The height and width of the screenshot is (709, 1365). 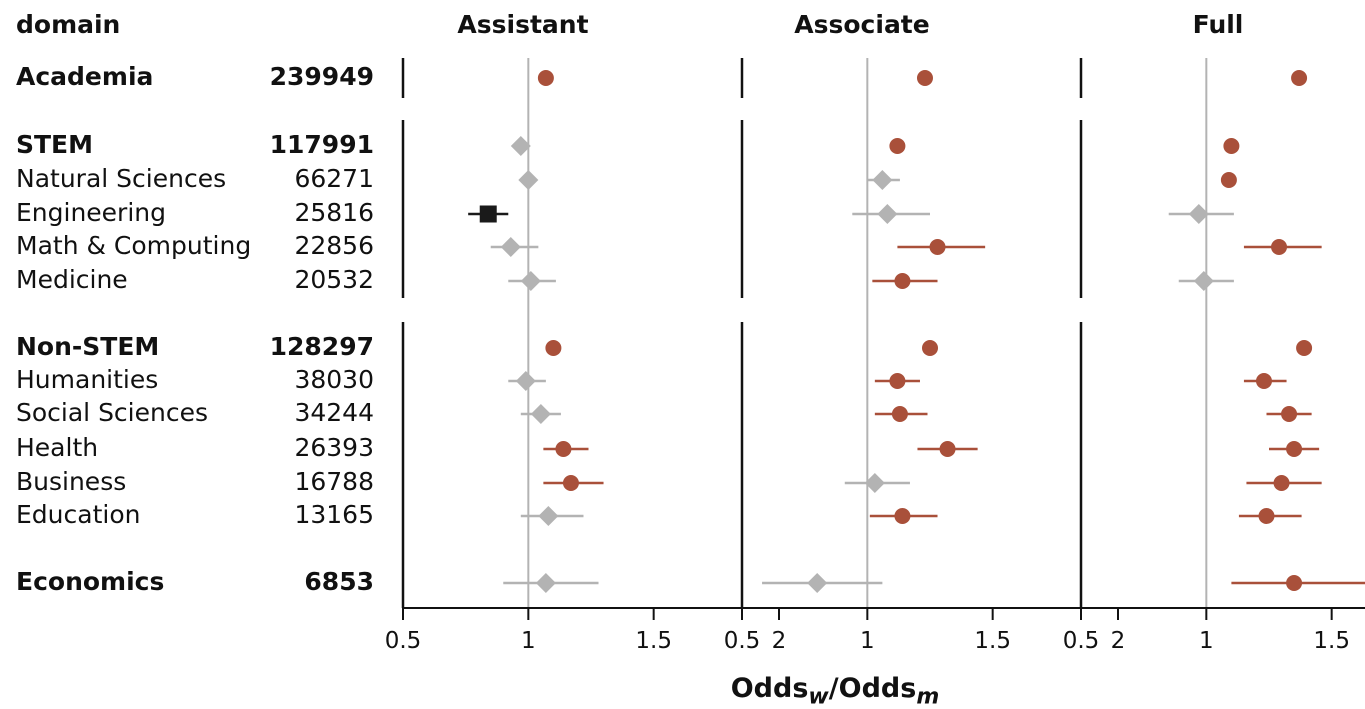 What do you see at coordinates (68, 24) in the screenshot?
I see `domain-column-header: domain` at bounding box center [68, 24].